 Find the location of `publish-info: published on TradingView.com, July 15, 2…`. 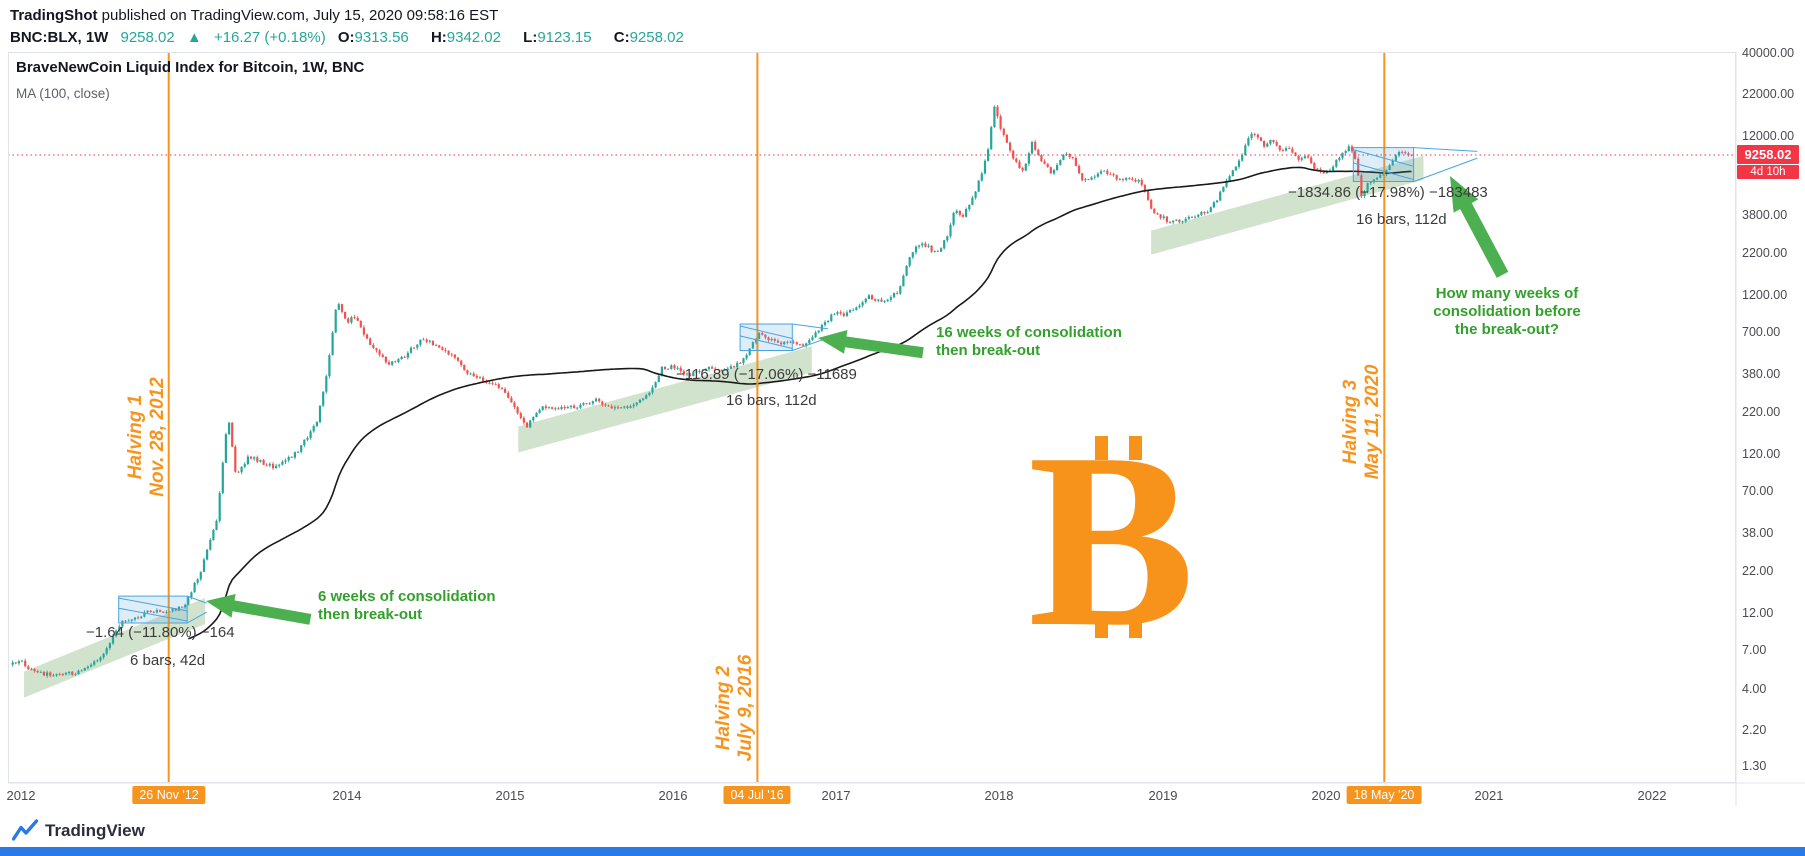

publish-info: published on TradingView.com, July 15, 2… is located at coordinates (298, 15).